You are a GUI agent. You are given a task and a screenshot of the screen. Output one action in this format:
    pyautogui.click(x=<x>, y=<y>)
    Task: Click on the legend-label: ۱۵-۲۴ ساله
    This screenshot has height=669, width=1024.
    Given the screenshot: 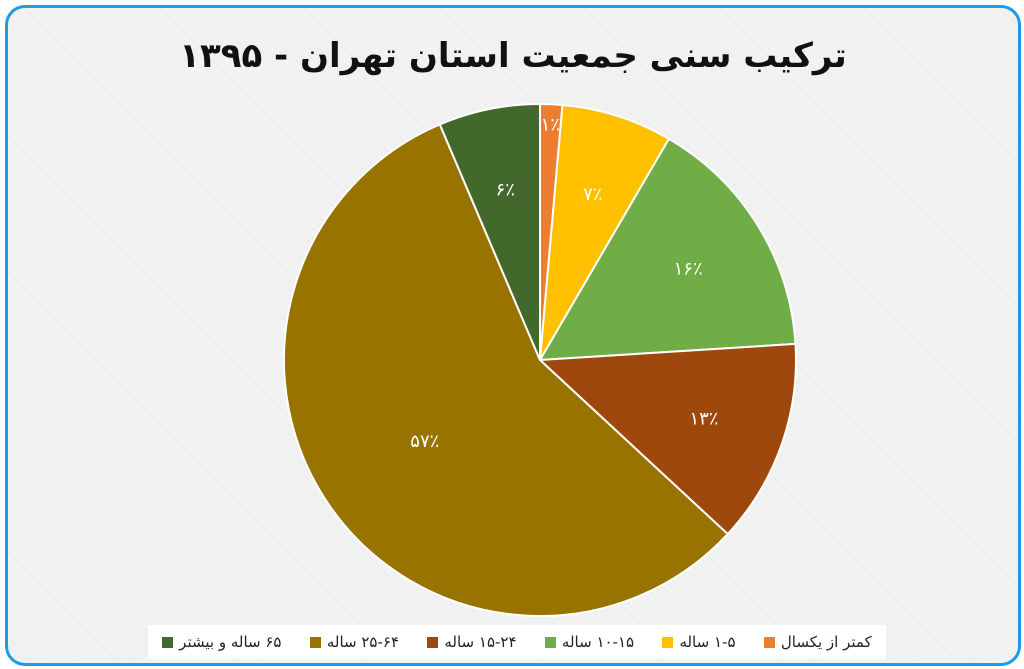 What is the action you would take?
    pyautogui.click(x=480, y=642)
    